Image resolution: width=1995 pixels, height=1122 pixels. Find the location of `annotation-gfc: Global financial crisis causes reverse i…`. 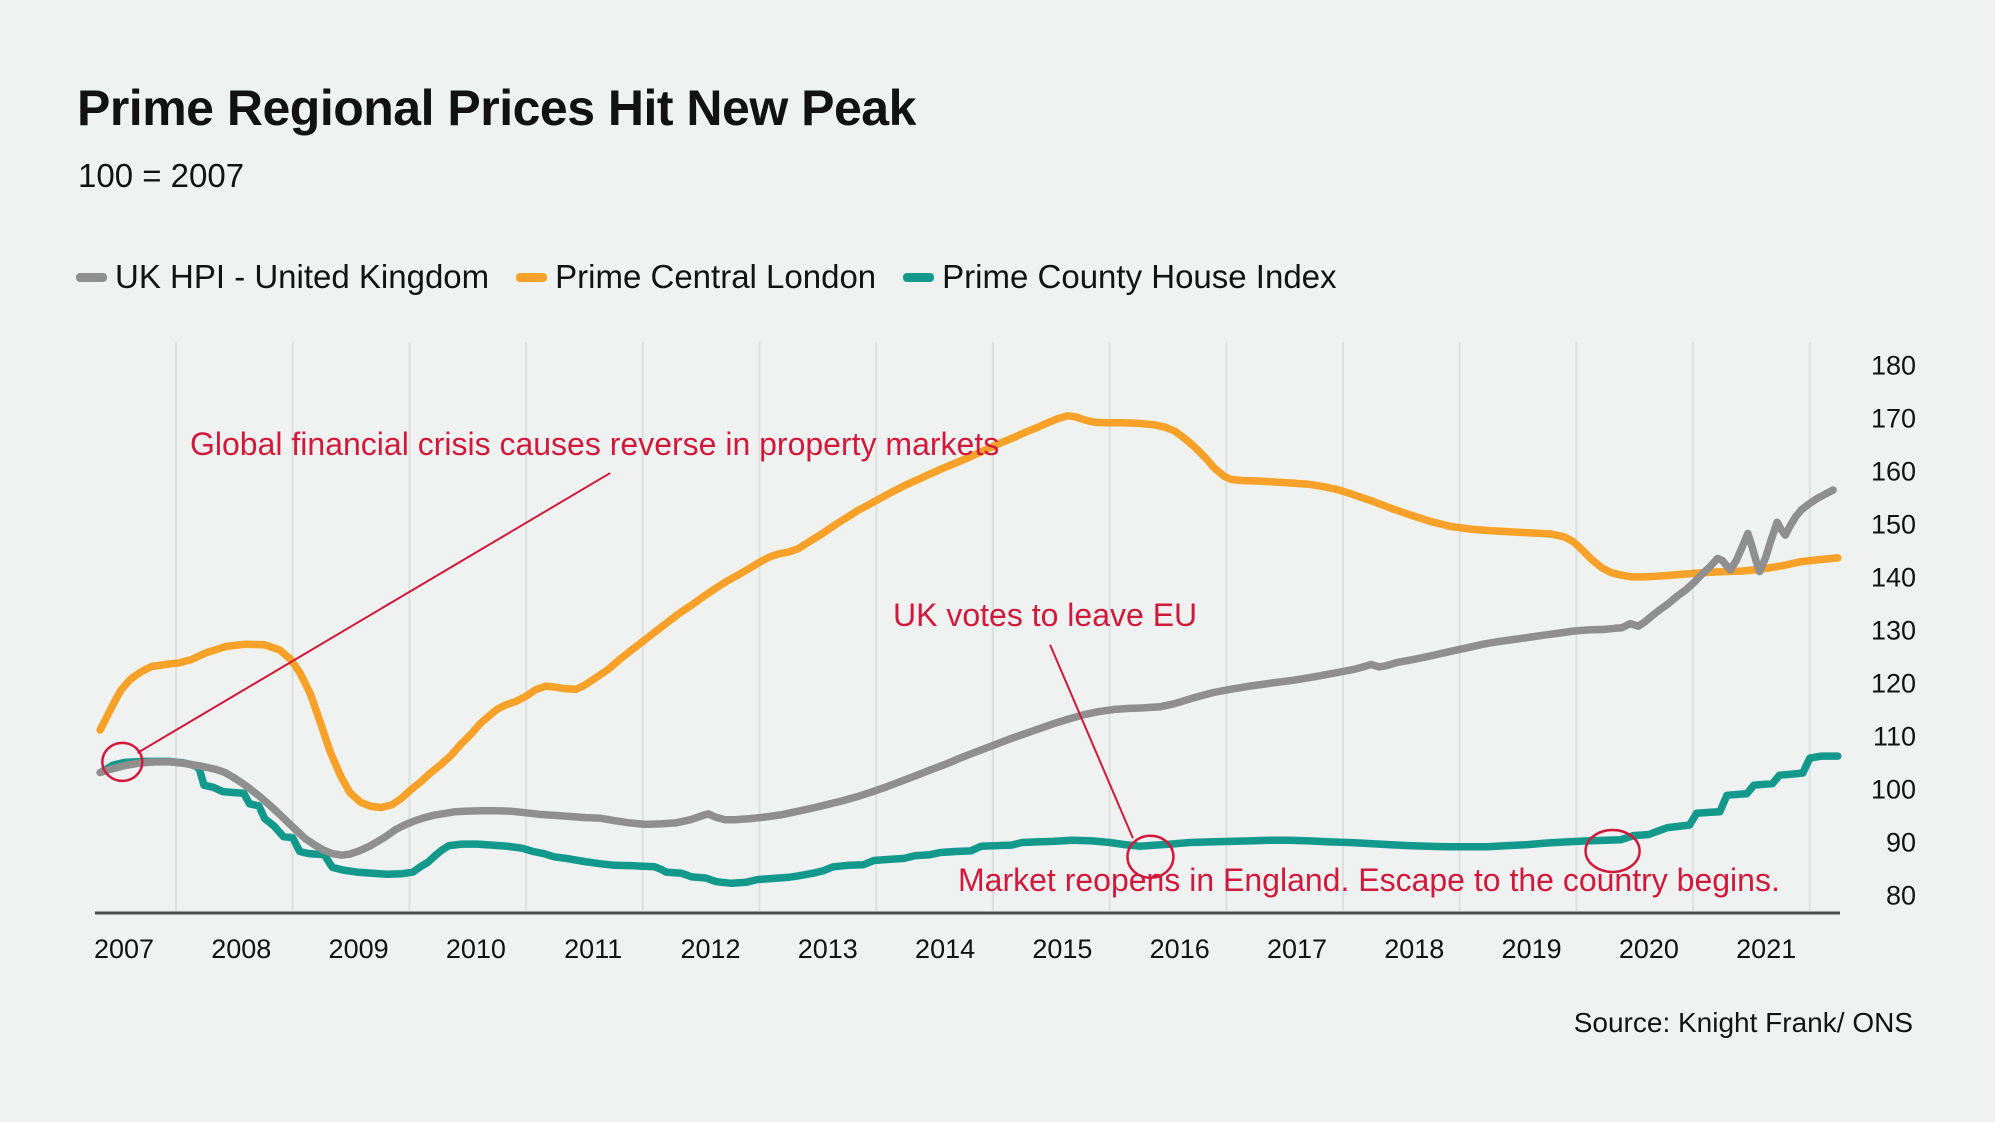

annotation-gfc: Global financial crisis causes reverse i… is located at coordinates (595, 444).